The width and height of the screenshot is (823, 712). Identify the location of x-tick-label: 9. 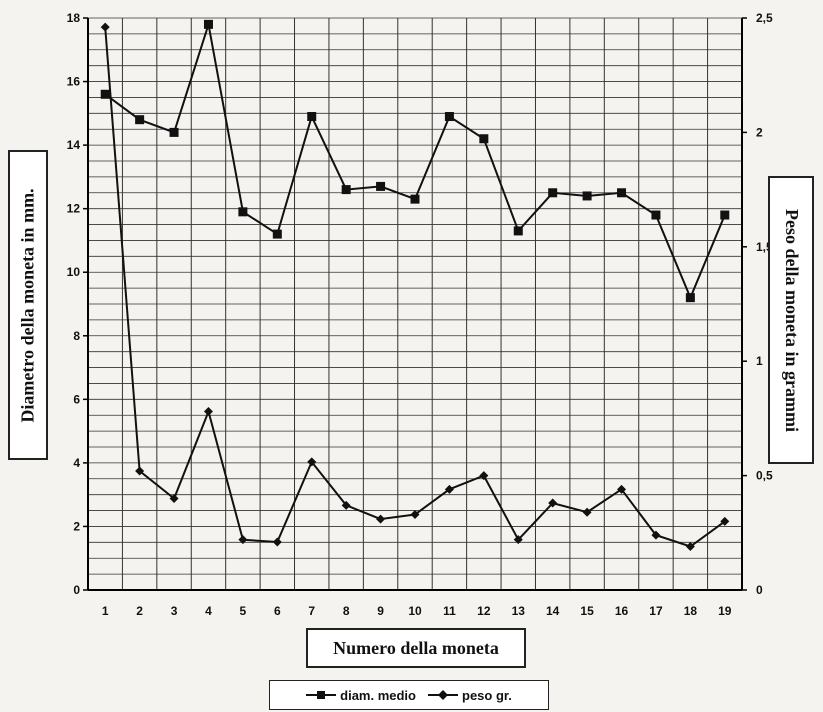
(380, 611).